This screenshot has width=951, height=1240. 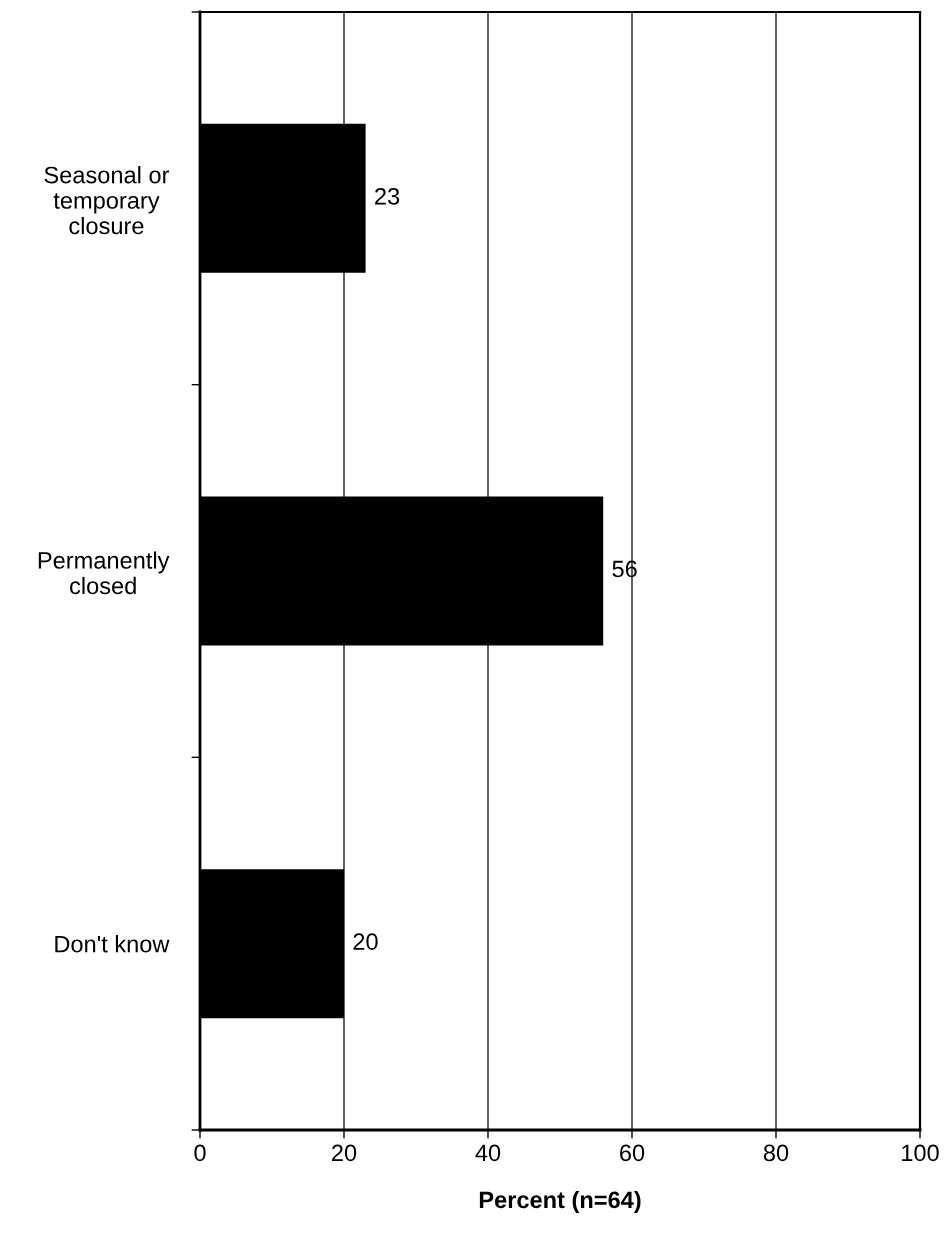 I want to click on x-tick-label: 100, so click(x=920, y=1153).